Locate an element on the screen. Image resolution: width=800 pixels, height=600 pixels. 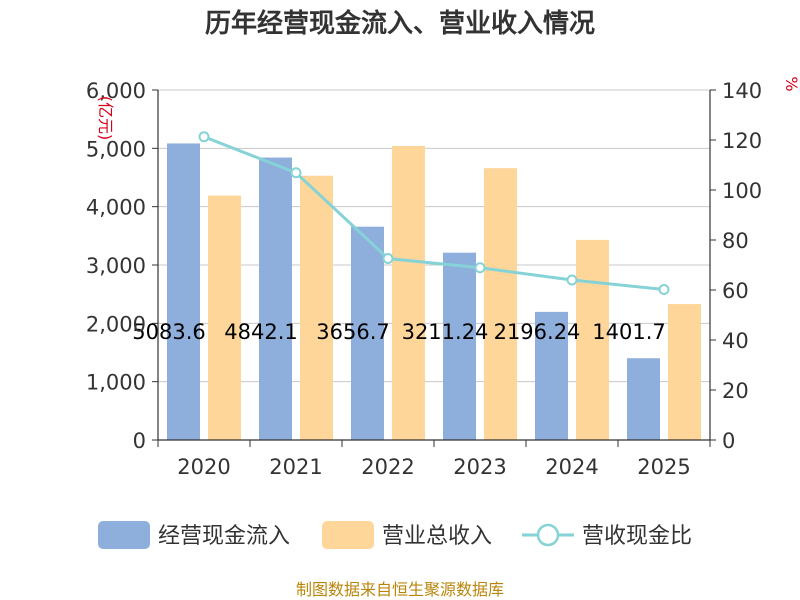
x-tick-label: 2024 is located at coordinates (571, 467).